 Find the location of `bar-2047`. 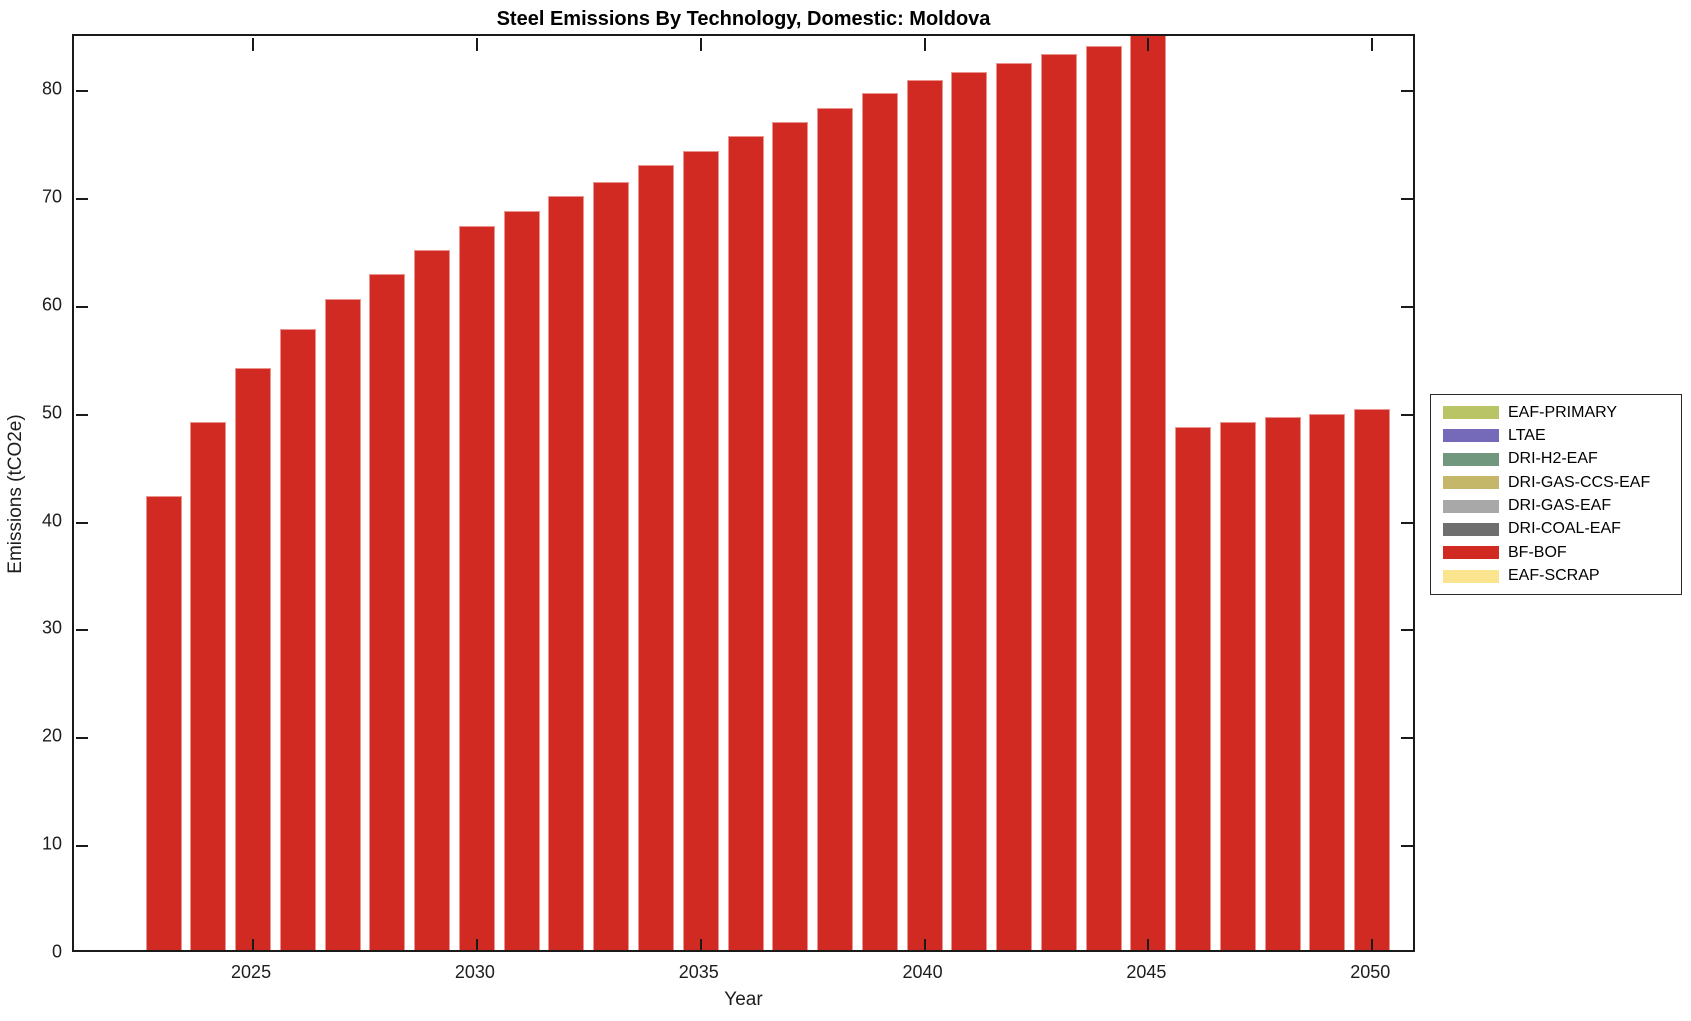

bar-2047 is located at coordinates (1237, 686).